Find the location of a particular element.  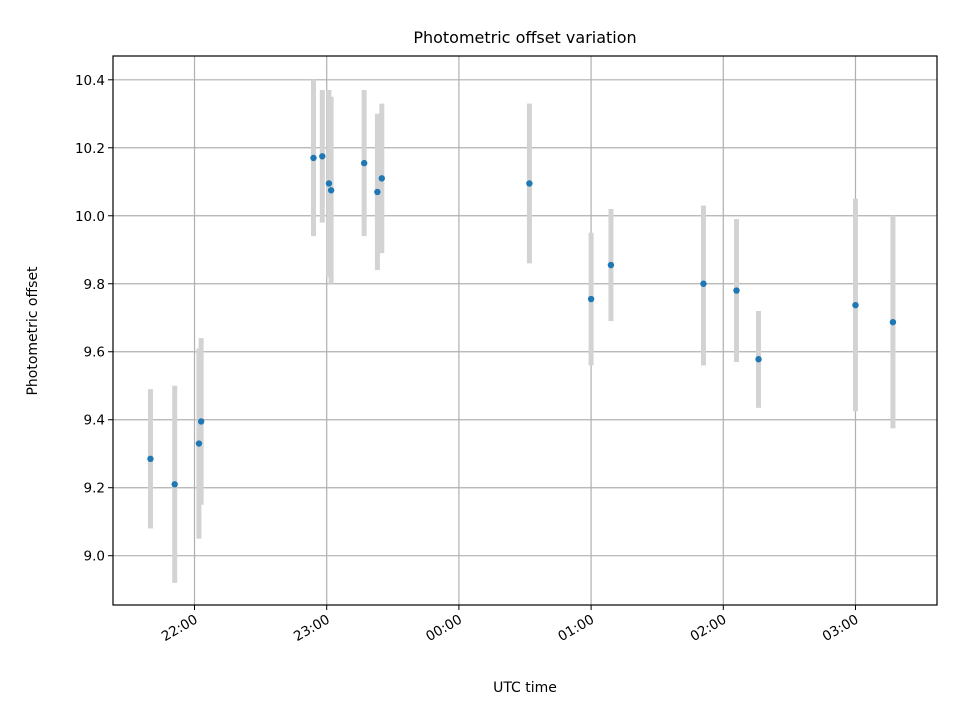

y-axis-label: Photometric offset is located at coordinates (33, 331).